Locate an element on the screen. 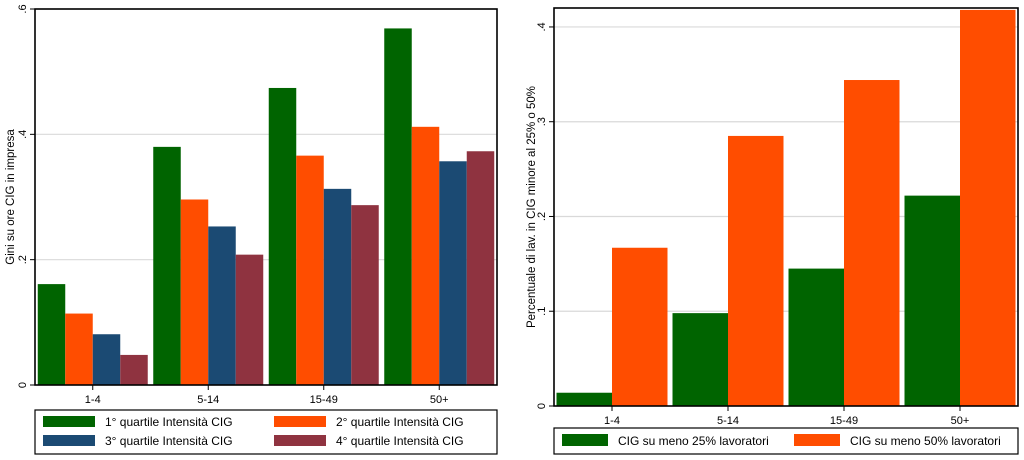  bar-50+-series-4 is located at coordinates (480, 268).